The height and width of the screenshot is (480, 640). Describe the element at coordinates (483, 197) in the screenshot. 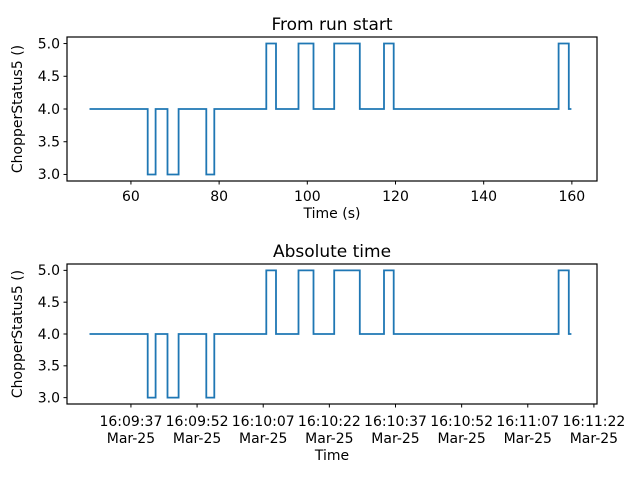

I see `x-tick-label: 140` at that location.